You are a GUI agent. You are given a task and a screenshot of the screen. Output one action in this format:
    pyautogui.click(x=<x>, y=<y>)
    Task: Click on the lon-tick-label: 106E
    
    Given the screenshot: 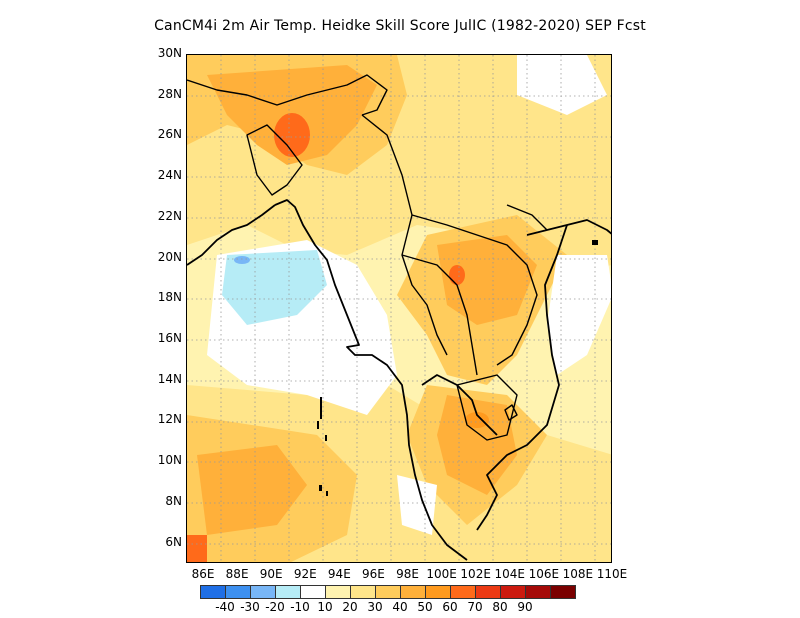 What is the action you would take?
    pyautogui.click(x=544, y=574)
    